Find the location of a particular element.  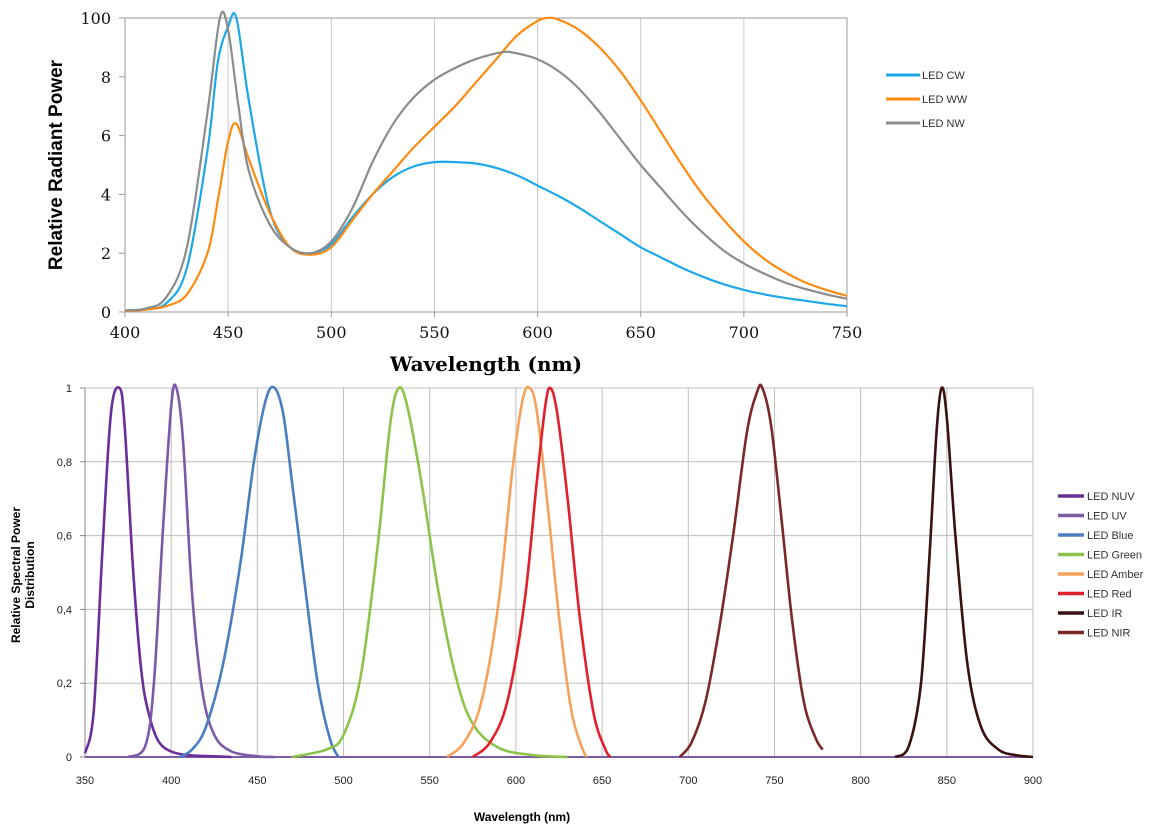

bottom-x-tick-label: 500 is located at coordinates (343, 781).